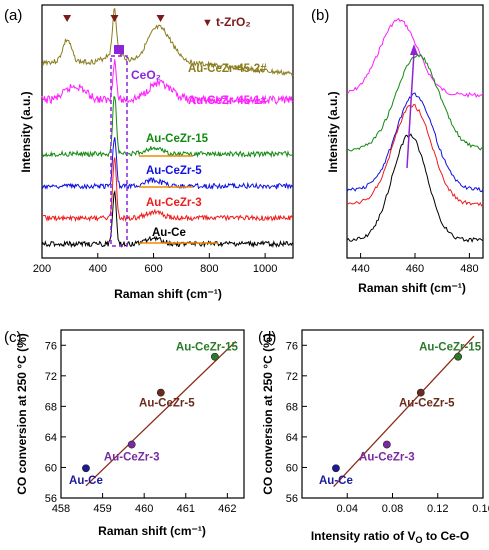 The image size is (489, 550). Describe the element at coordinates (42, 269) in the screenshot. I see `x-tick-label: 200` at that location.